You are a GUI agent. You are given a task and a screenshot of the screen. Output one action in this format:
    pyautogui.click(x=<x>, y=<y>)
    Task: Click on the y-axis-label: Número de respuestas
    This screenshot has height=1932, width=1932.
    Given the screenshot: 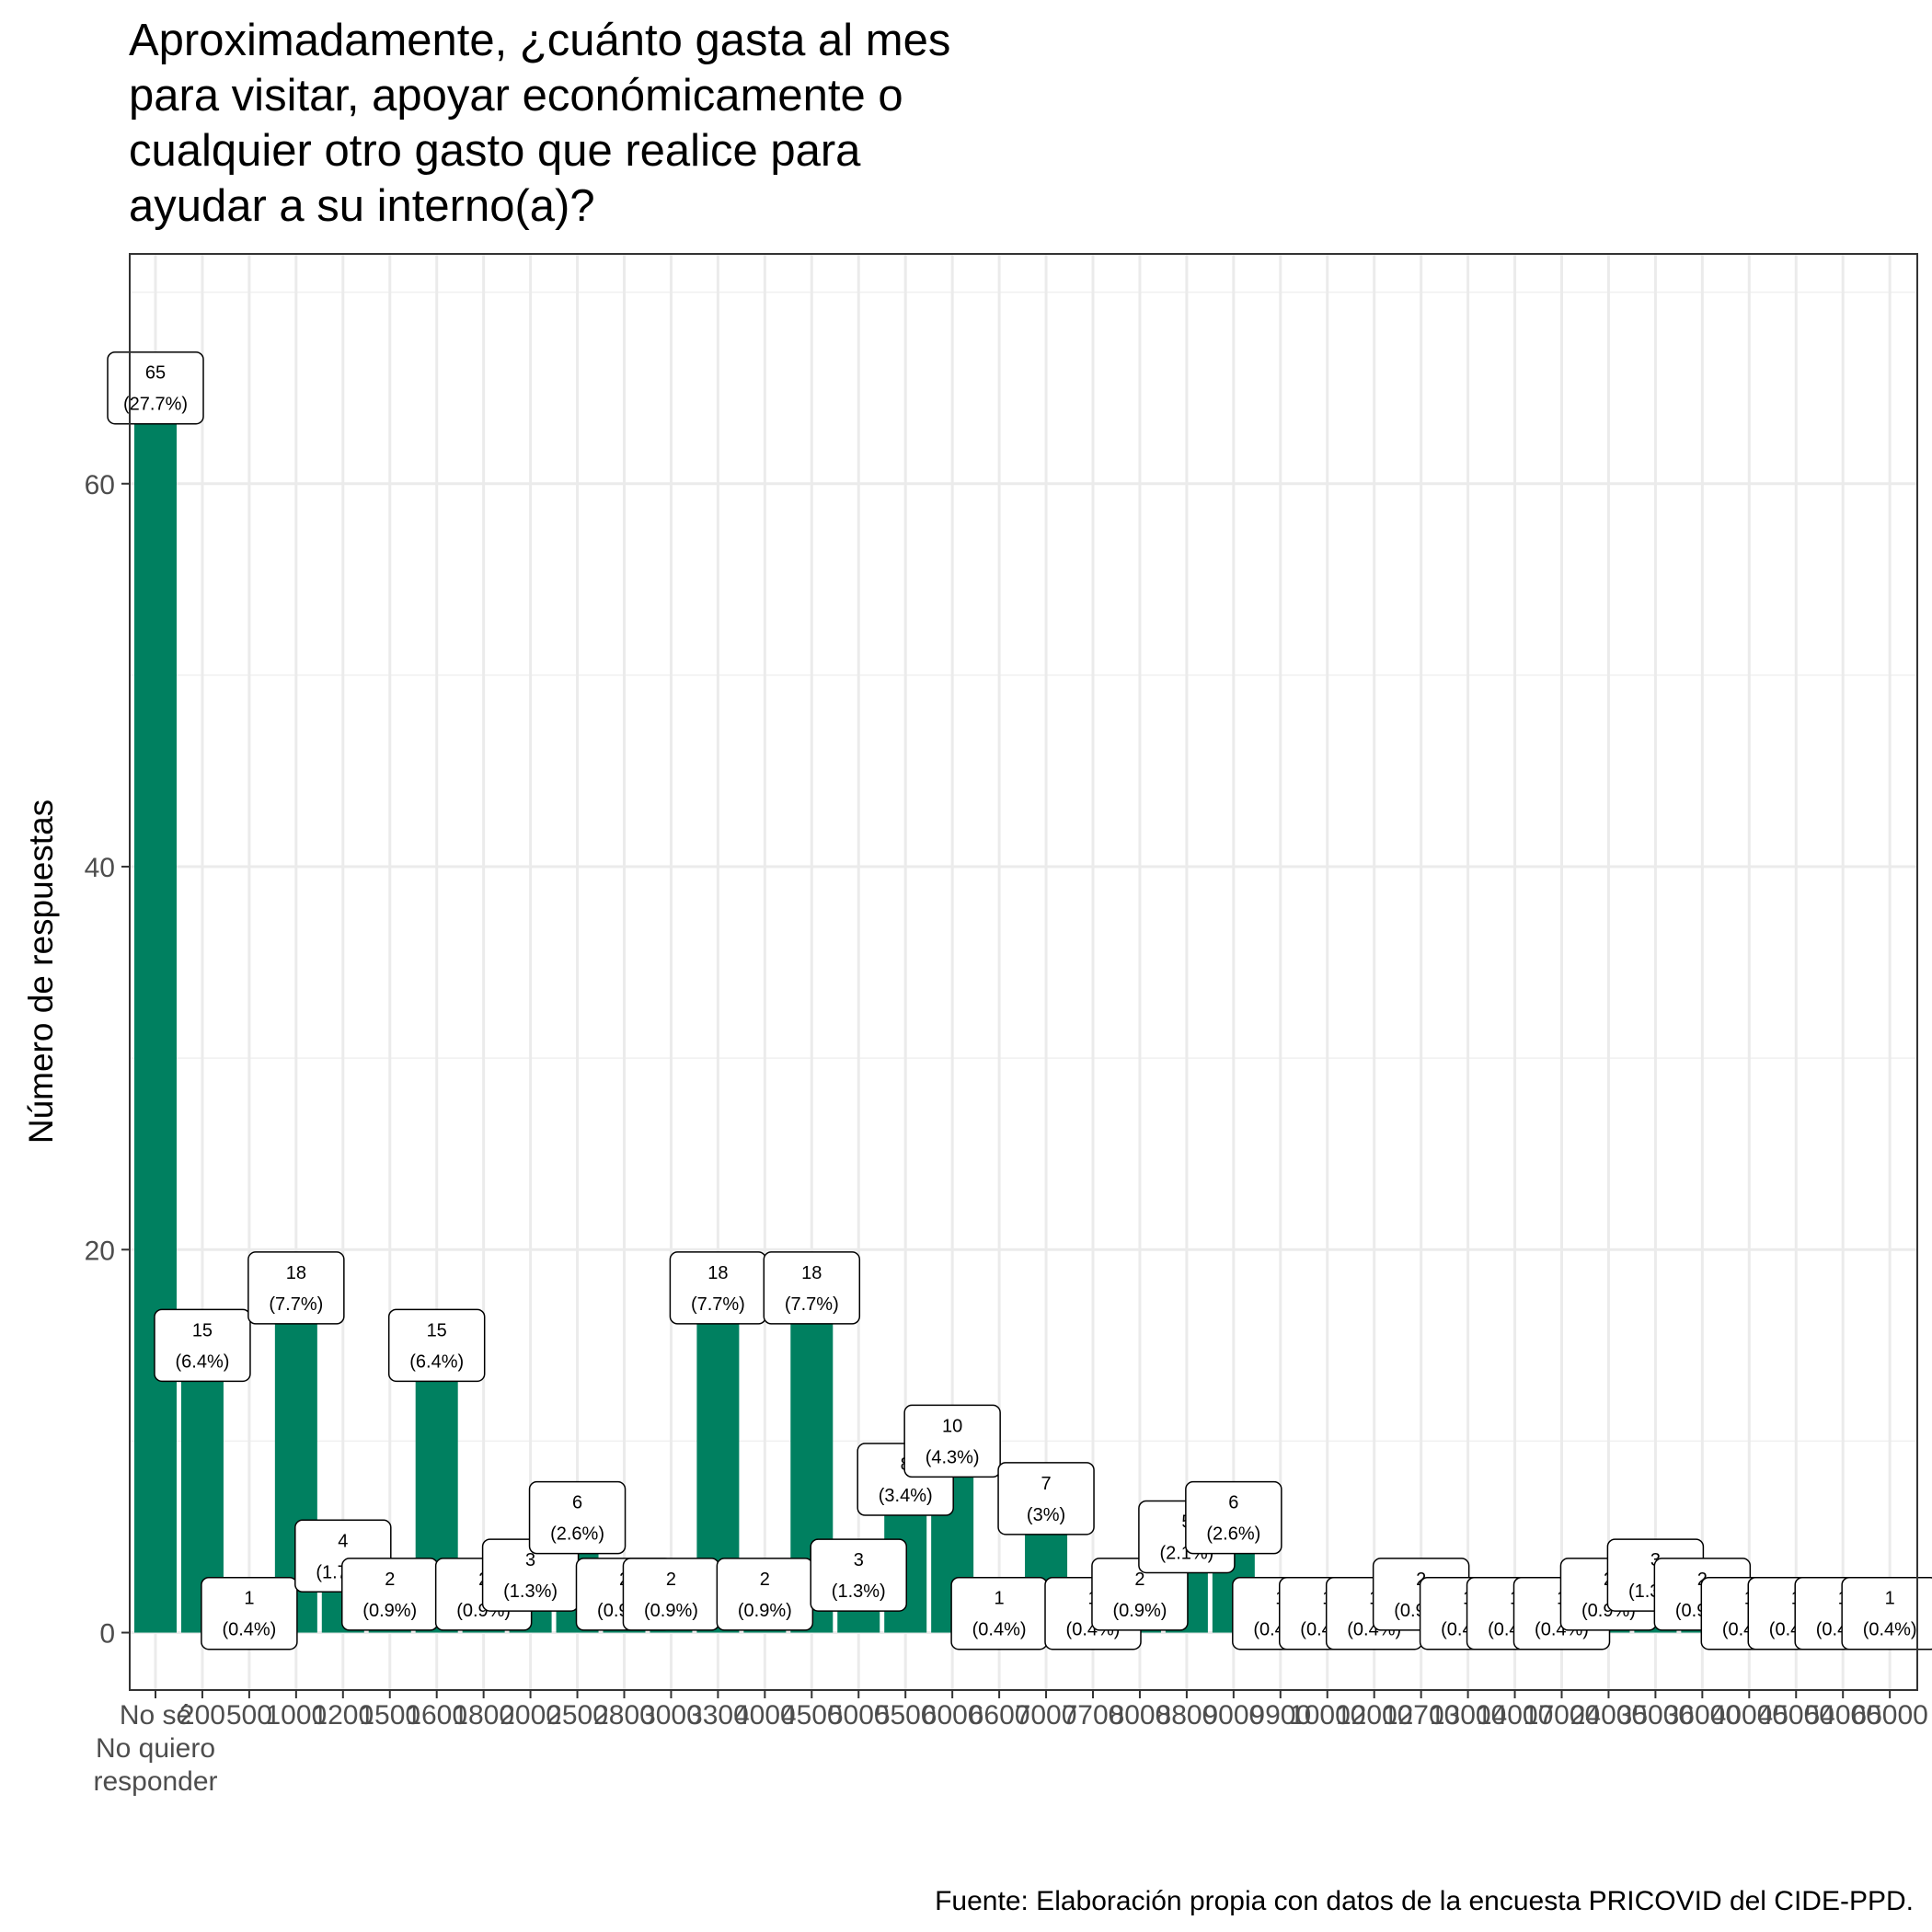 What is the action you would take?
    pyautogui.click(x=41, y=972)
    